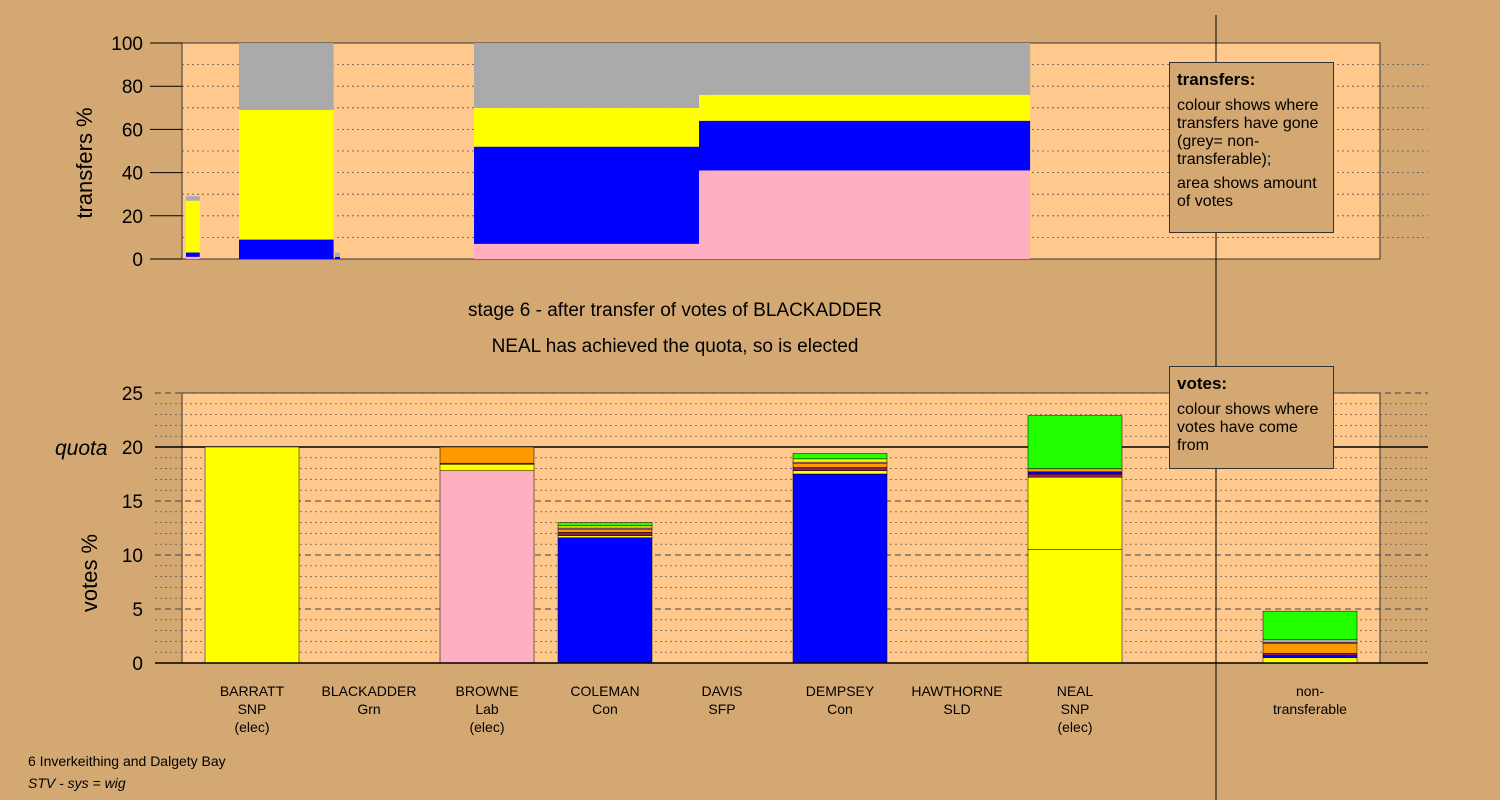 Image resolution: width=1500 pixels, height=800 pixels. Describe the element at coordinates (1310, 640) in the screenshot. I see `vote-segment-nontransferable` at that location.